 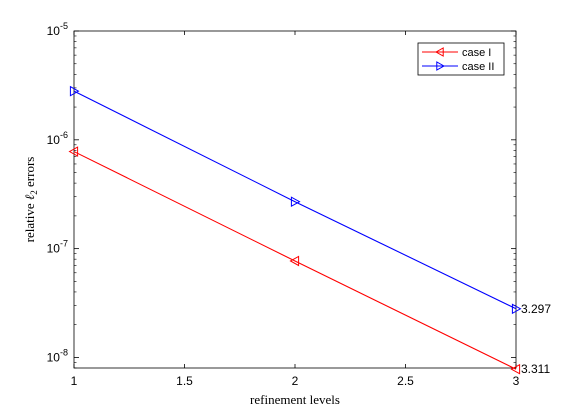 What do you see at coordinates (64, 352) in the screenshot?
I see `y-tick-label-exponent: -8` at bounding box center [64, 352].